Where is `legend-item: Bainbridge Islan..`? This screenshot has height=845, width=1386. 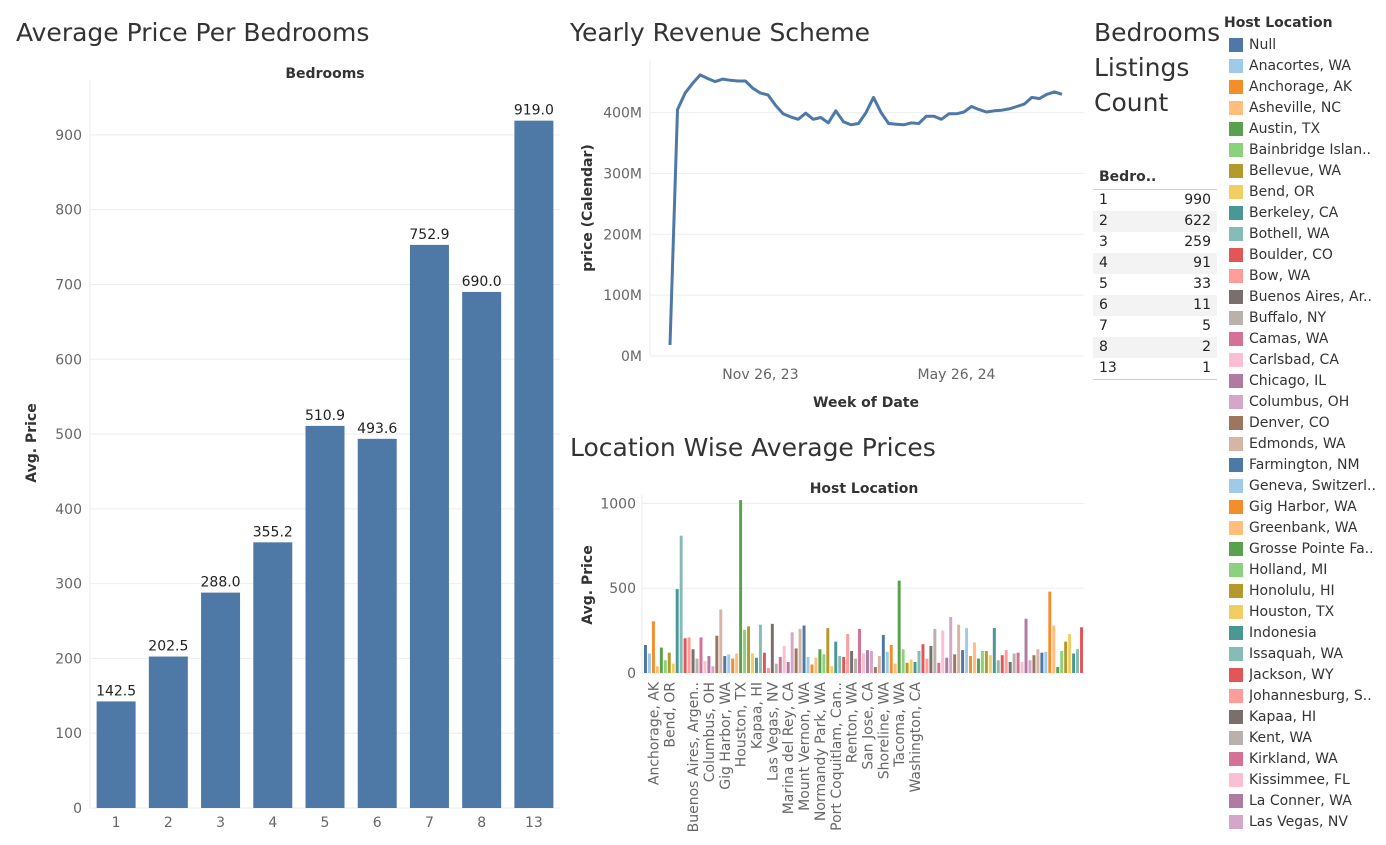 legend-item: Bainbridge Islan.. is located at coordinates (1304, 149).